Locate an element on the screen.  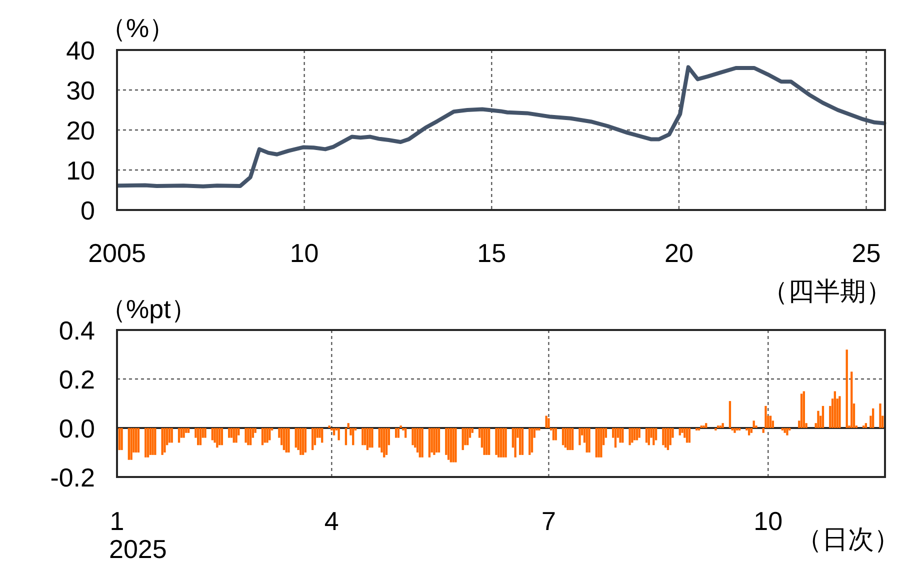
x-axis-title: （四半期） is located at coordinates (827, 291).